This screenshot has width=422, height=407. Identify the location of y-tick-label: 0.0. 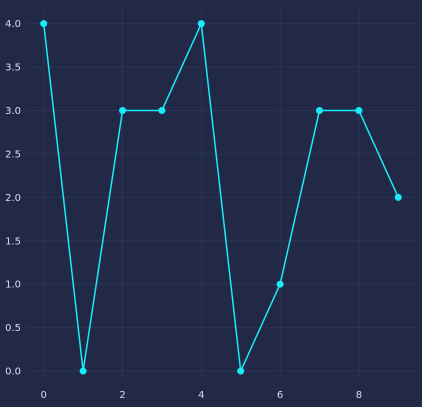
(13, 372).